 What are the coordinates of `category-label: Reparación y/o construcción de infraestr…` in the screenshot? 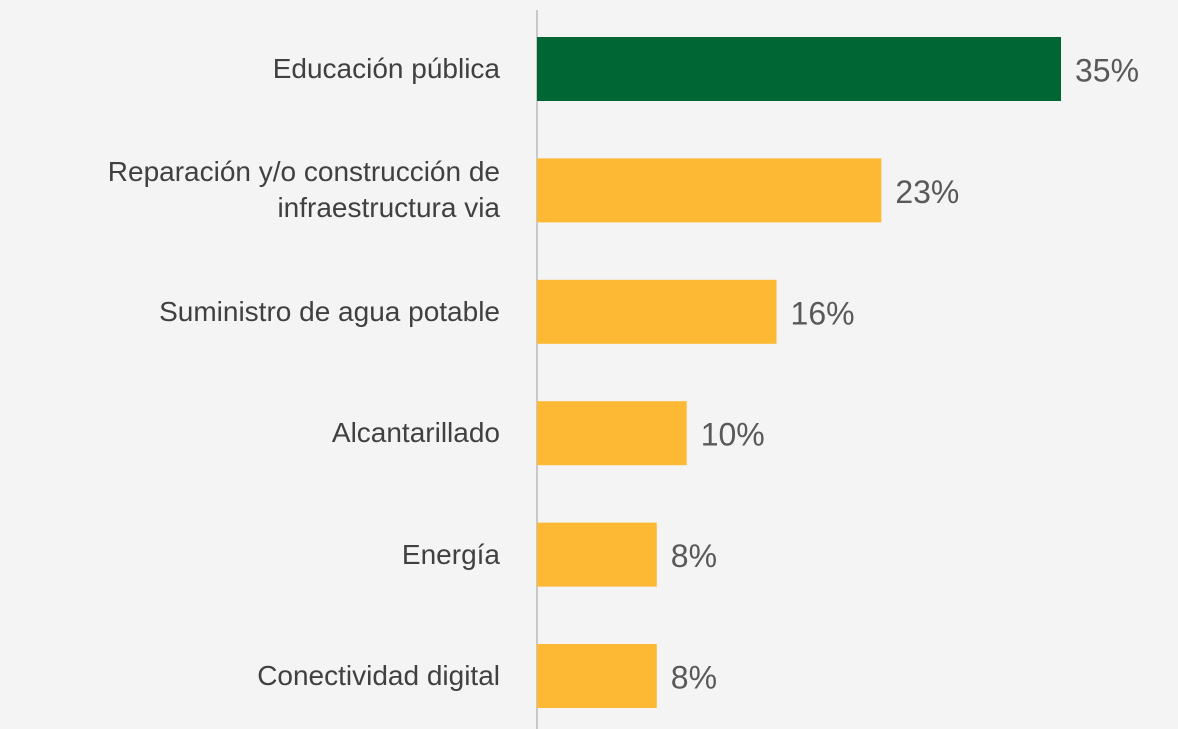 It's located at (303, 190).